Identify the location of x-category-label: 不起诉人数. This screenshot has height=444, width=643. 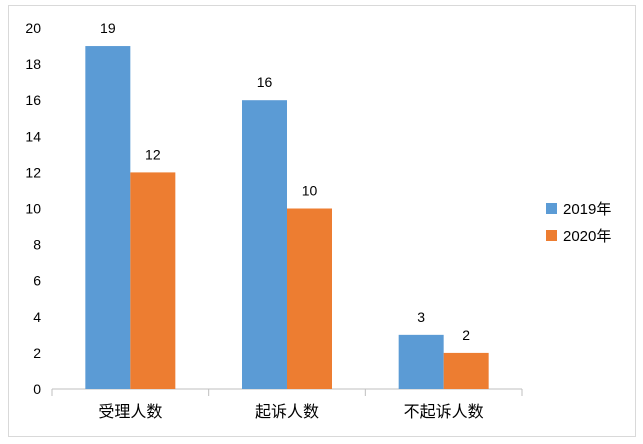
(444, 412).